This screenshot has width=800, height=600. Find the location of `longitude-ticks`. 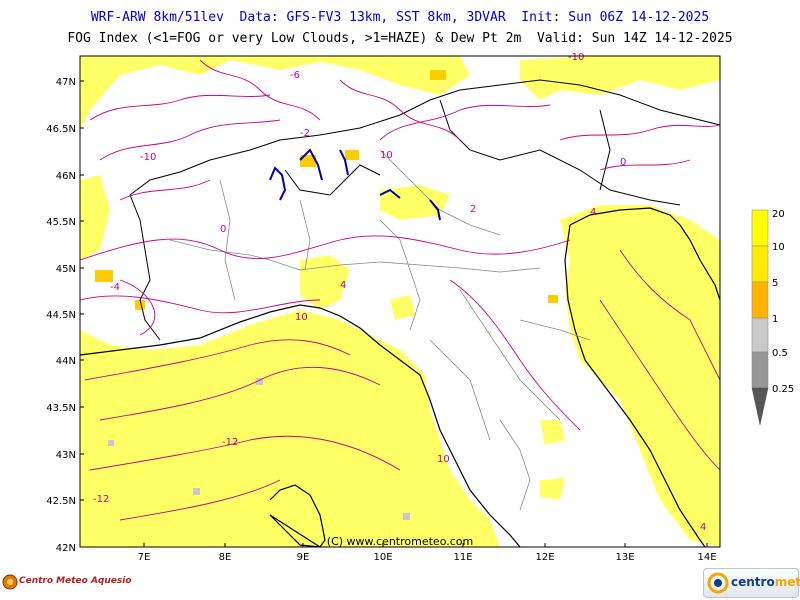

longitude-ticks is located at coordinates (425, 545).